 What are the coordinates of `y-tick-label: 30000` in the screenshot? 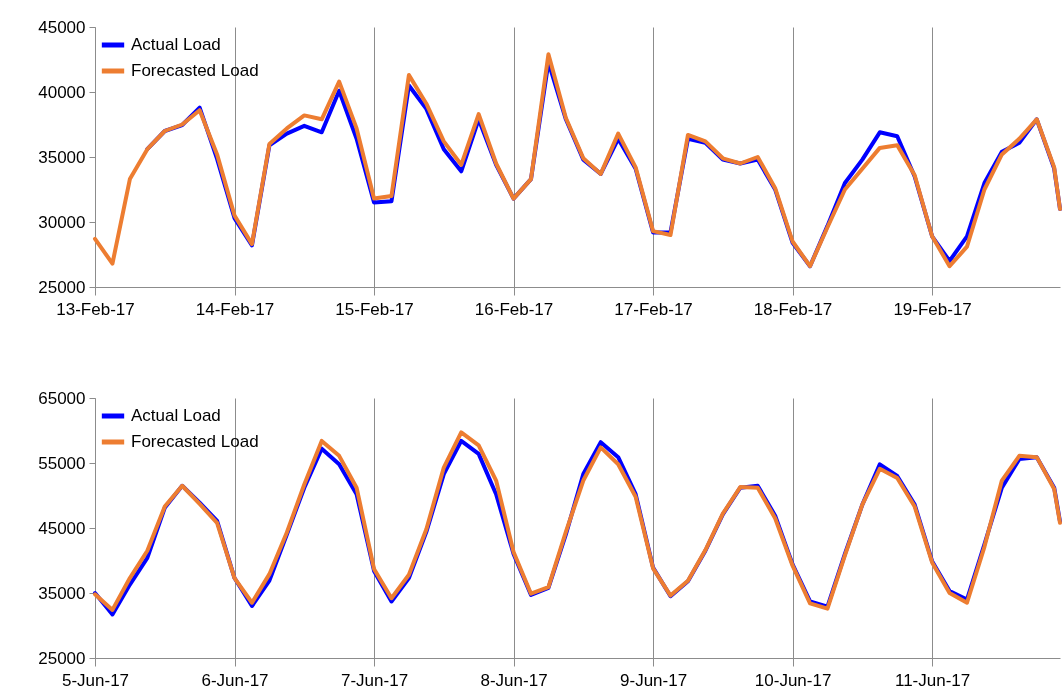 It's located at (62, 222).